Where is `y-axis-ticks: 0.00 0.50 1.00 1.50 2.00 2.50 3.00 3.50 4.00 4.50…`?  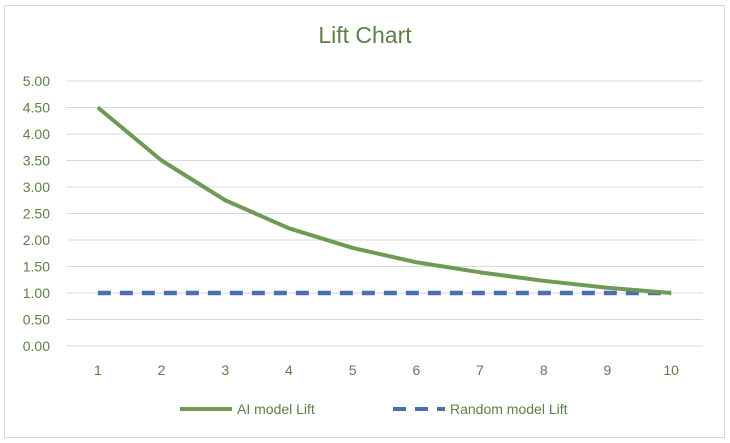 y-axis-ticks: 0.00 0.50 1.00 1.50 2.00 2.50 3.00 3.50 4.00 4.50… is located at coordinates (36, 213).